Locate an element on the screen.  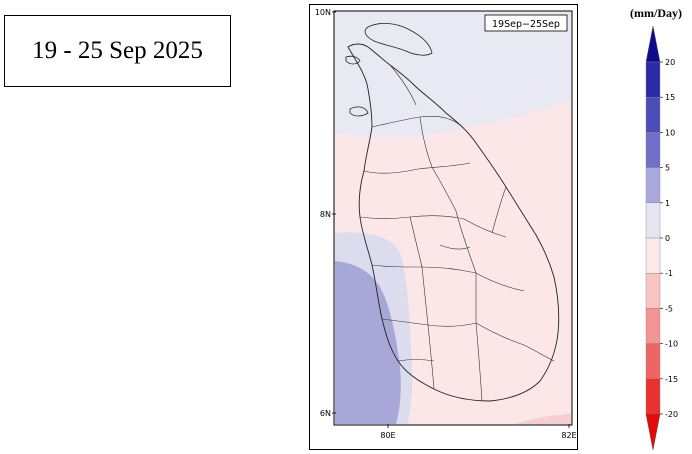
legend-tick-label: -1 is located at coordinates (669, 273).